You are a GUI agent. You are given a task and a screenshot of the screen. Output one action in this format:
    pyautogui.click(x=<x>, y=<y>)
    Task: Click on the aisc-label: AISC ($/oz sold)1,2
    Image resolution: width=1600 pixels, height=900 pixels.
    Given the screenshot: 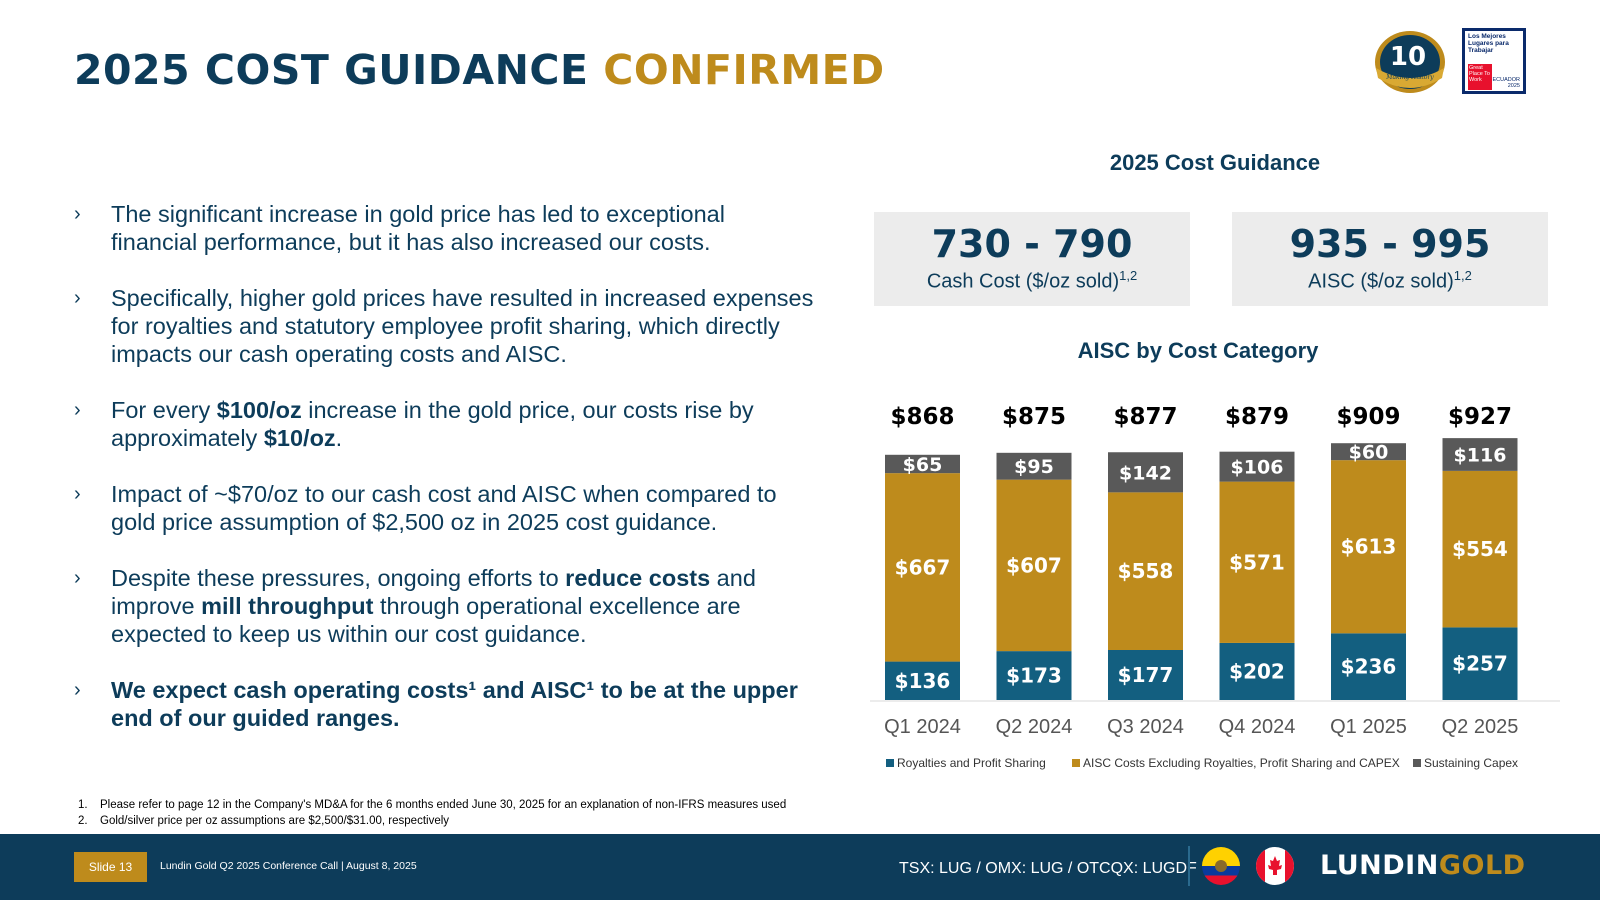 What is the action you would take?
    pyautogui.click(x=1390, y=280)
    